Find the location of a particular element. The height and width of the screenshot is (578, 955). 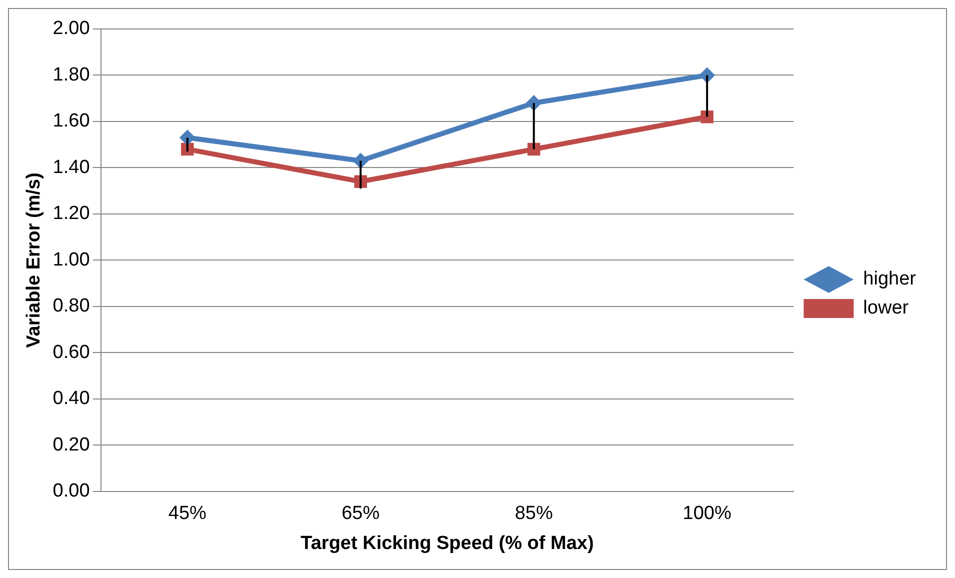

x-tick-label: 65% is located at coordinates (361, 513).